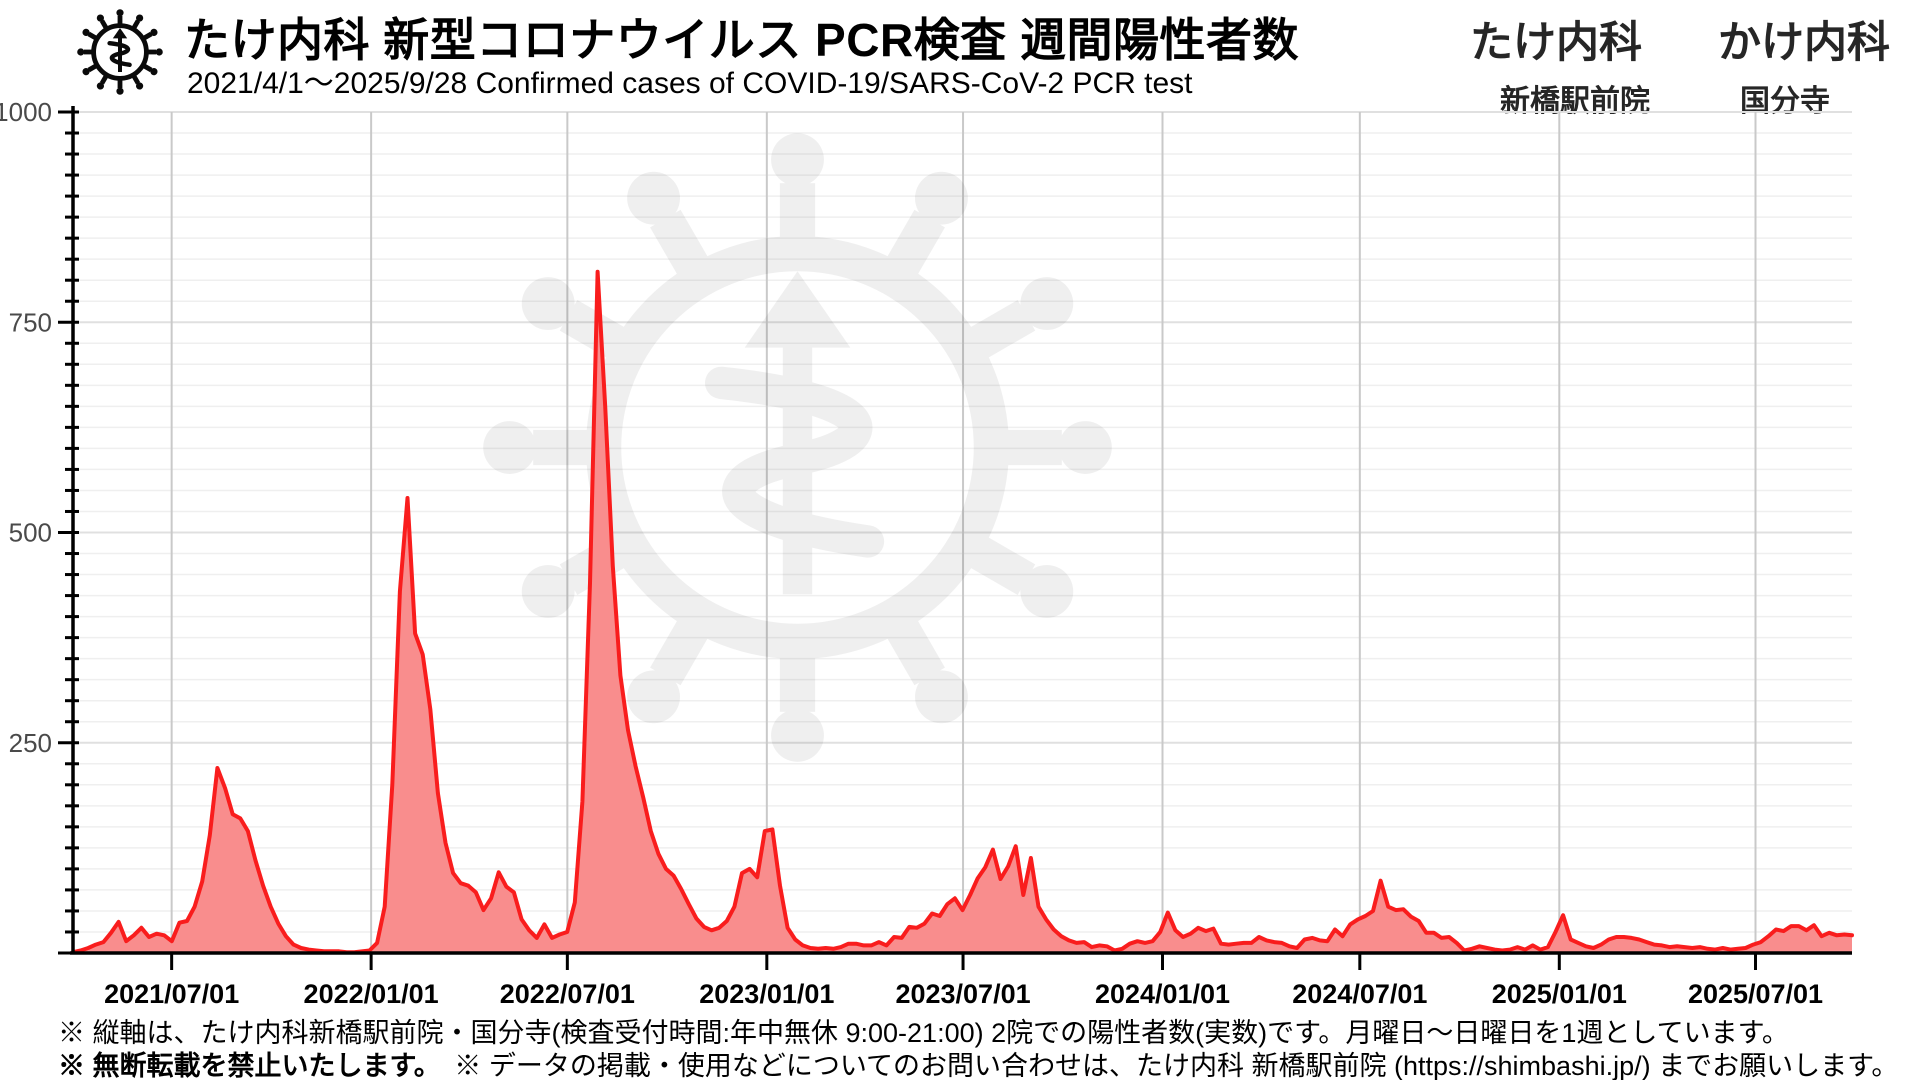 This screenshot has width=1920, height=1080. I want to click on footnote-no-reproduction: ※ 無断転載を禁止いたします。, so click(243, 1065).